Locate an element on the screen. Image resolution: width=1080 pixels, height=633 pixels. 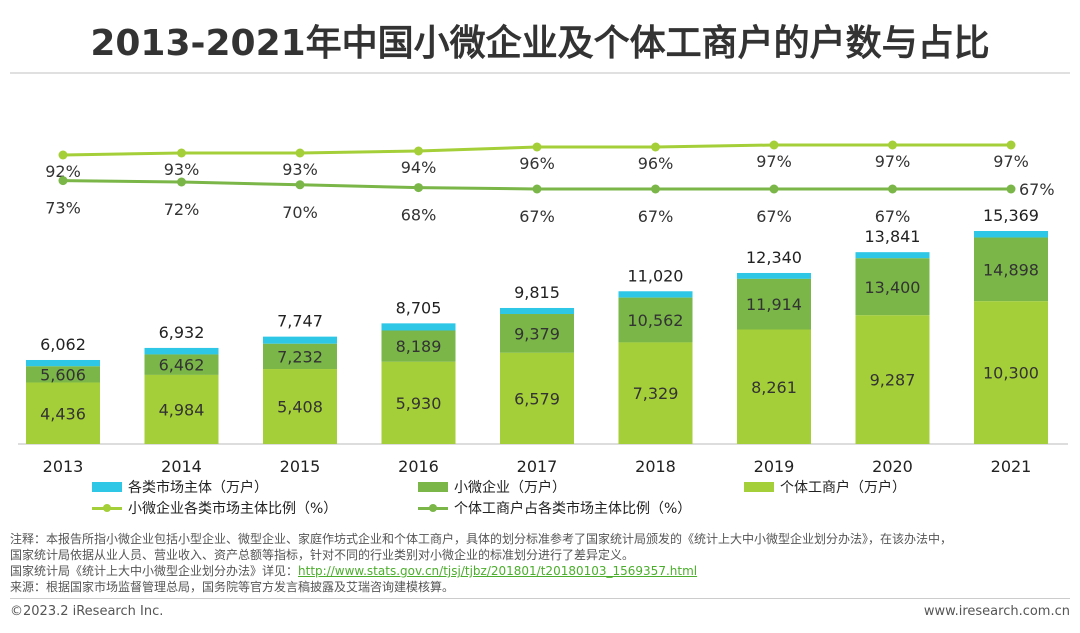
legend-label-total: 各类市场主体（万户） is located at coordinates (198, 488).